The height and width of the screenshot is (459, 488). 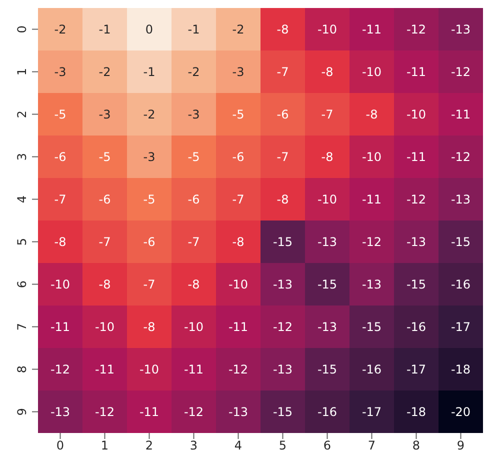 I want to click on y-tick-label: 0, so click(x=22, y=29).